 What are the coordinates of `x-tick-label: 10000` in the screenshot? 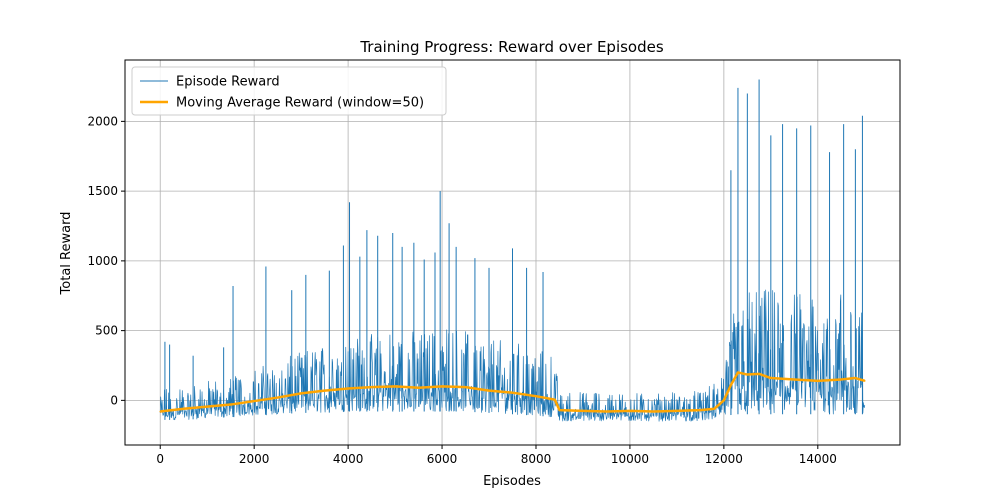 It's located at (630, 459).